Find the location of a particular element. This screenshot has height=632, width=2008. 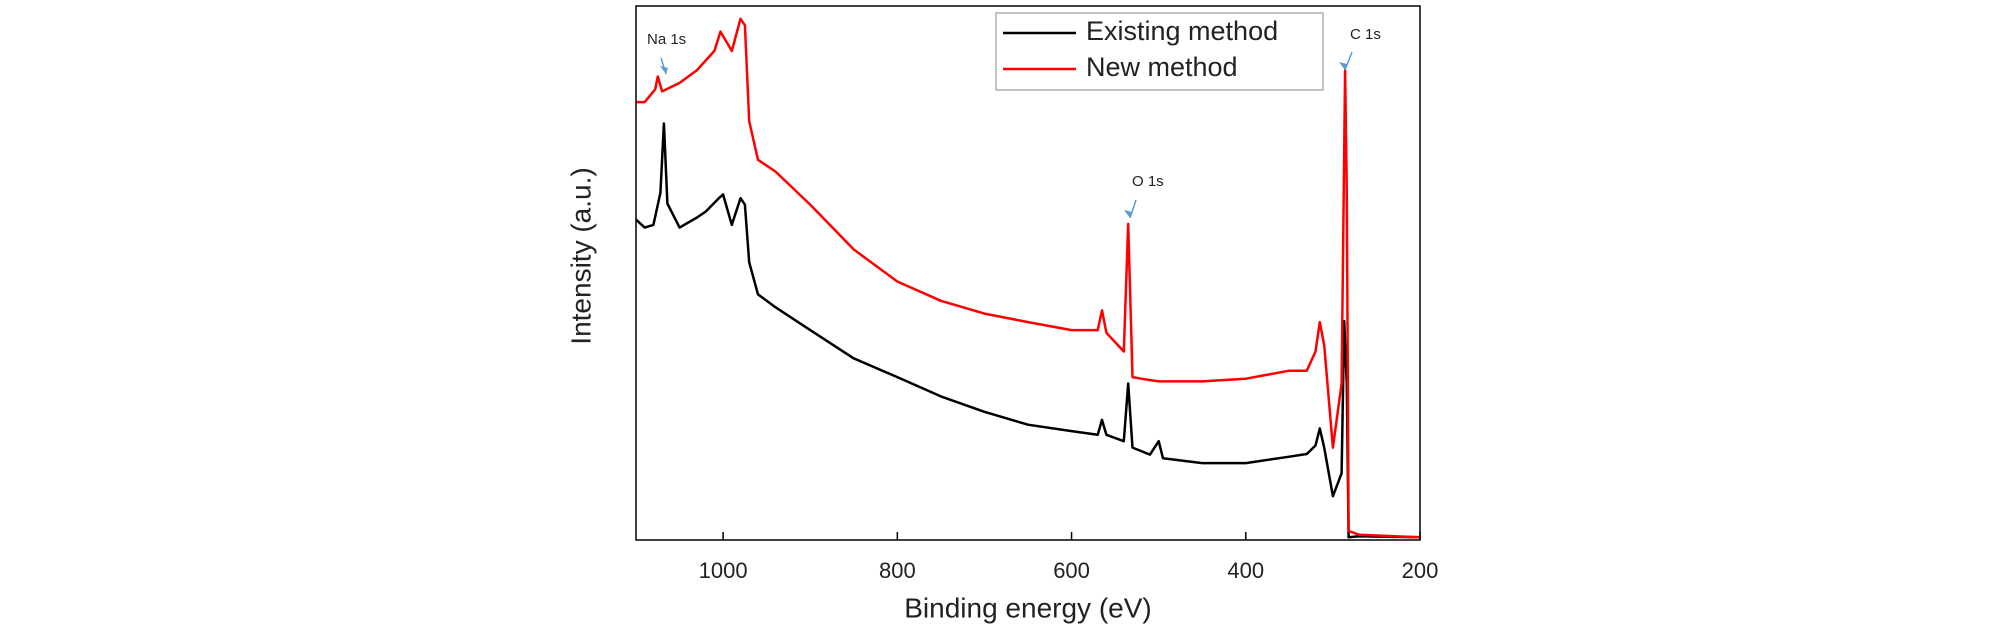

x-tick-label: 400 is located at coordinates (1245, 570).